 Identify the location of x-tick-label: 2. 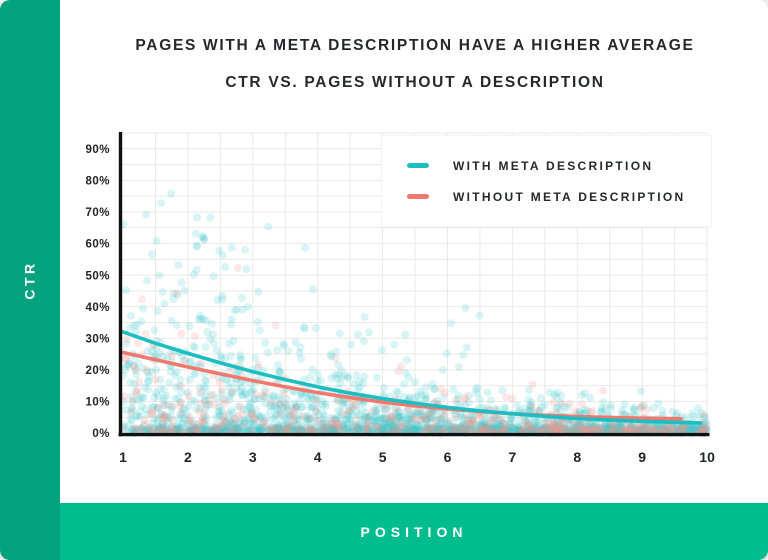
(188, 457).